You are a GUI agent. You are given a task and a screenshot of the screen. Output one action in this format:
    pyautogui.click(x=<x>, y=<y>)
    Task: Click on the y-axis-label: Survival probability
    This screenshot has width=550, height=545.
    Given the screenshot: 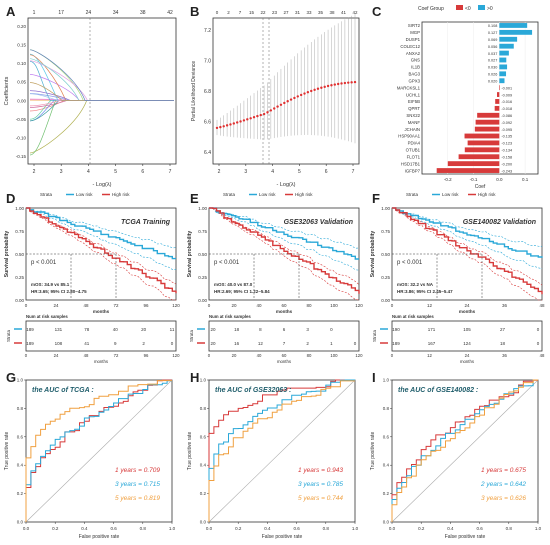 What is the action you would take?
    pyautogui.click(x=373, y=254)
    